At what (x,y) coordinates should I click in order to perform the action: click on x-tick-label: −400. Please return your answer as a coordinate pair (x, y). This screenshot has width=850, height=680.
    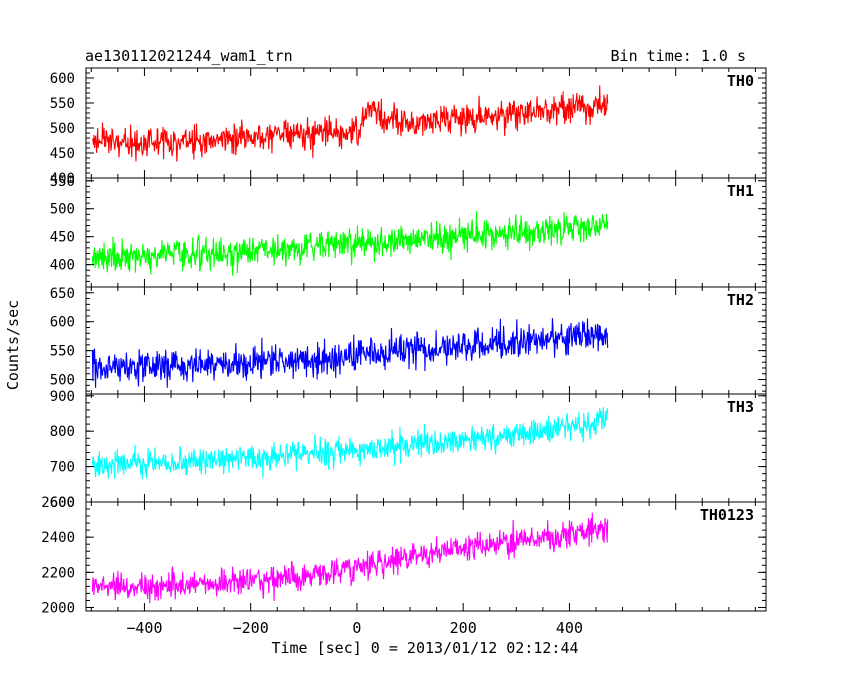
    Looking at the image, I should click on (144, 628).